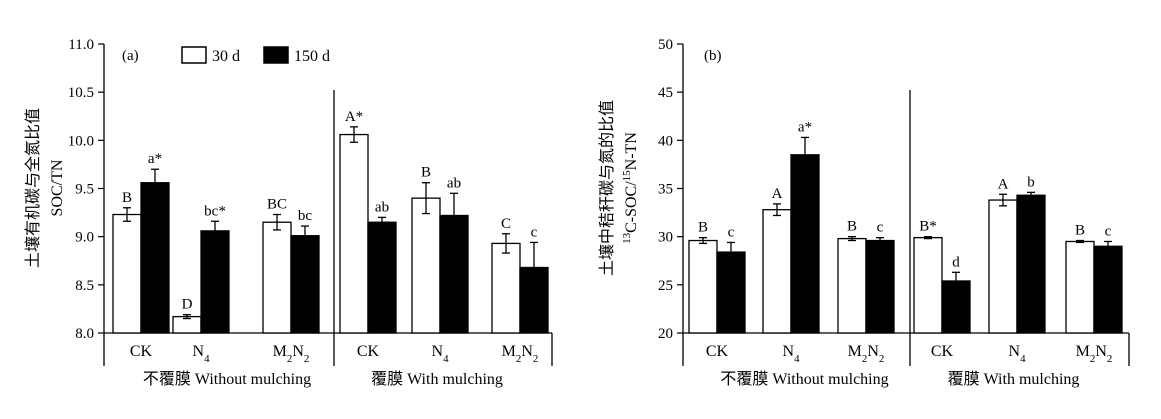 This screenshot has height=419, width=1161. Describe the element at coordinates (956, 262) in the screenshot. I see `significance-label: d` at that location.